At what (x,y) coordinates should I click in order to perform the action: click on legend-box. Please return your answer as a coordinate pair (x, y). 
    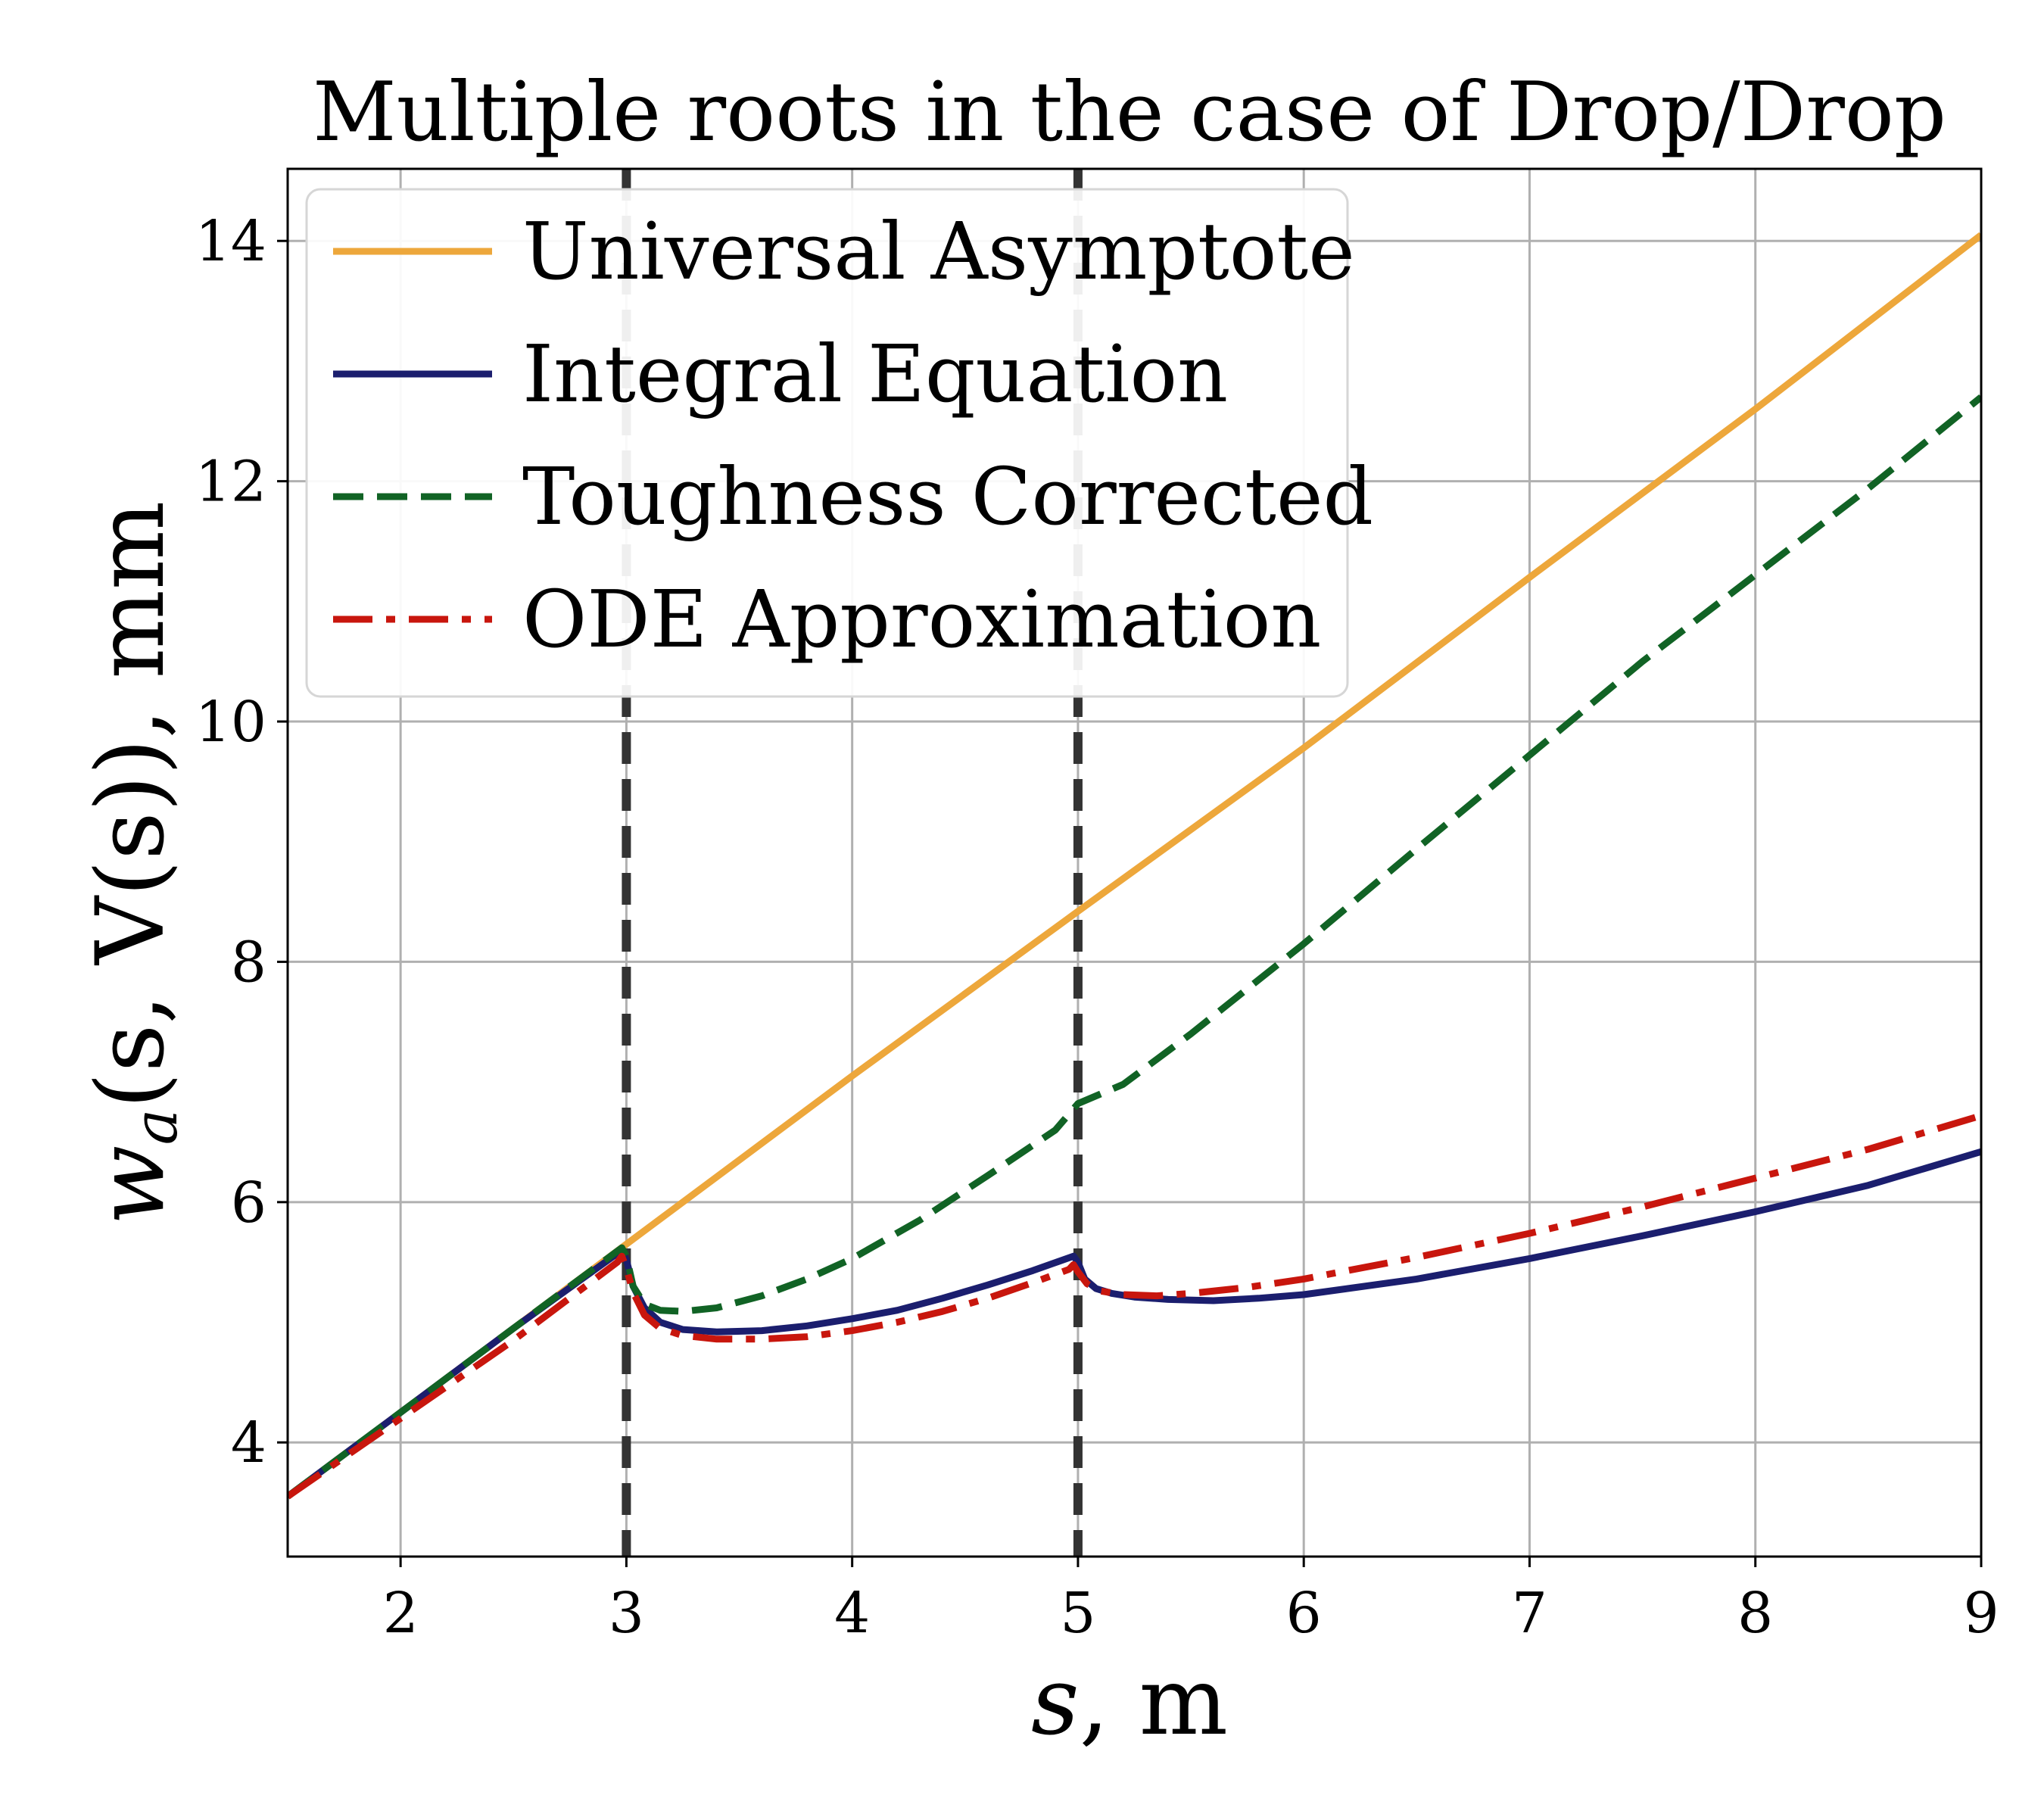
    Looking at the image, I should click on (827, 443).